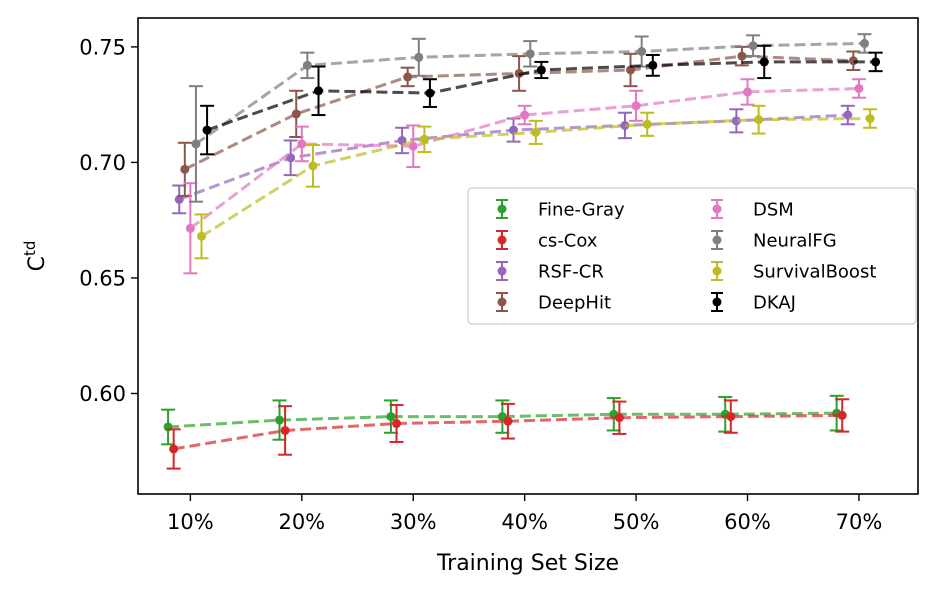 The height and width of the screenshot is (596, 948). I want to click on legend-item-1: cs-Cox, so click(547, 241).